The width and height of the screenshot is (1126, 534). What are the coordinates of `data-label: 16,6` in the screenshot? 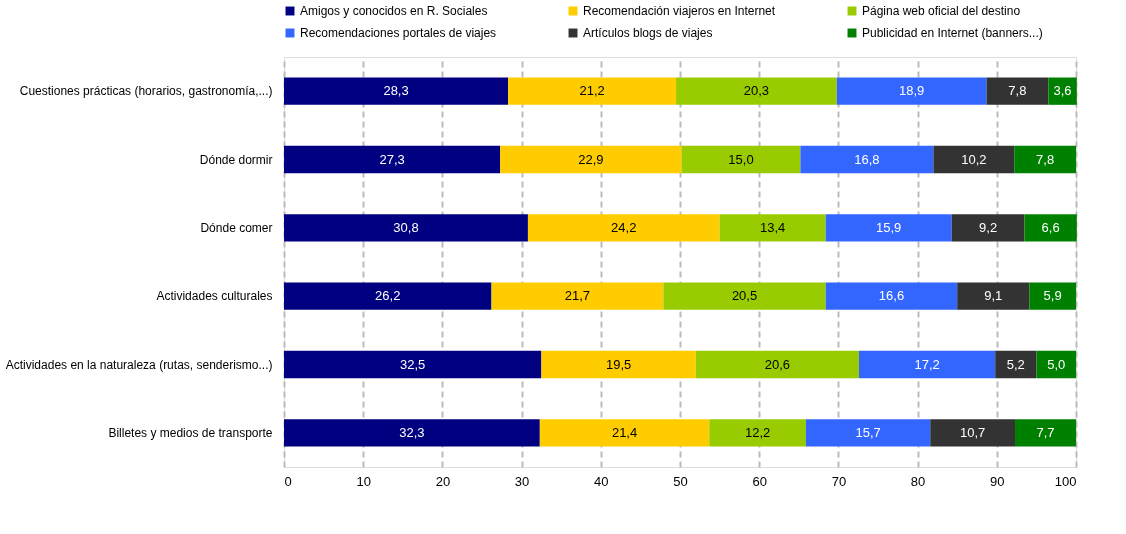 It's located at (891, 296).